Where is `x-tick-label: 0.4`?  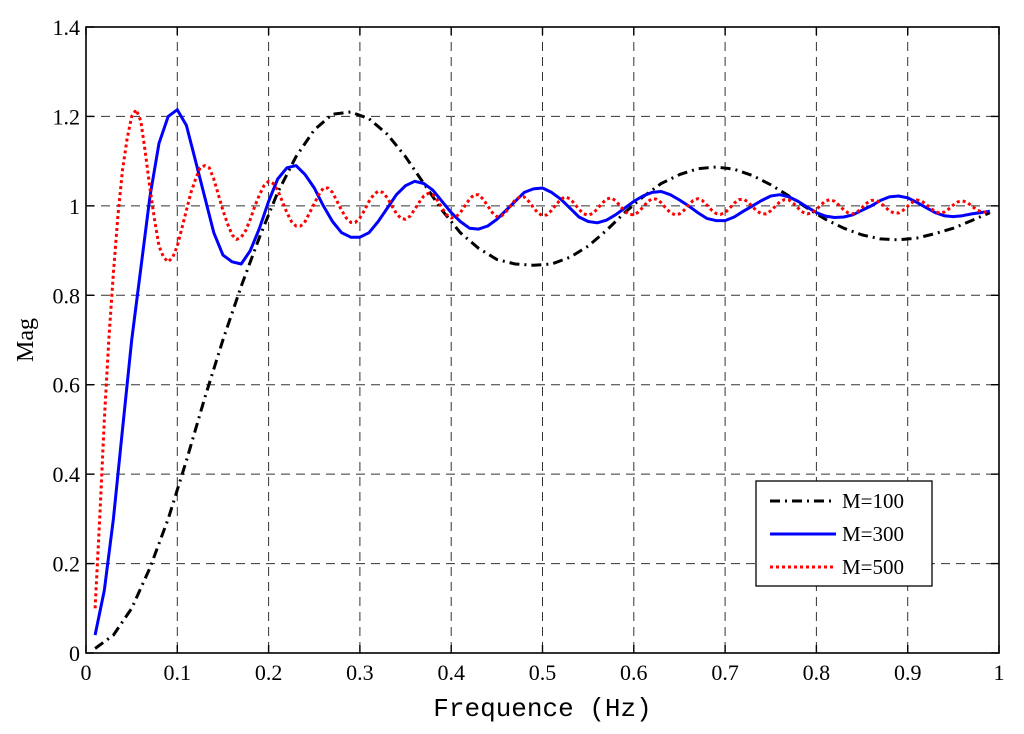 x-tick-label: 0.4 is located at coordinates (451, 672).